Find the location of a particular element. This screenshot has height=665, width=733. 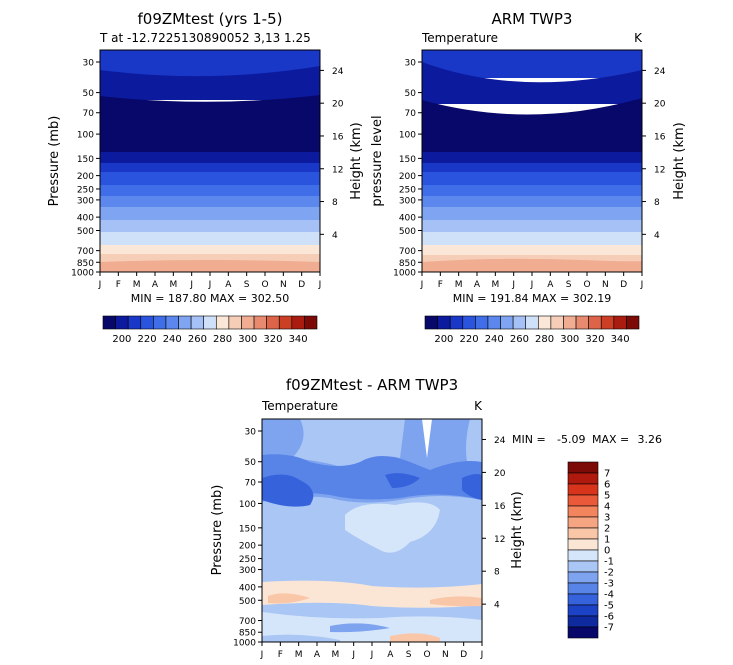

colorbar-label: 260 is located at coordinates (519, 339).